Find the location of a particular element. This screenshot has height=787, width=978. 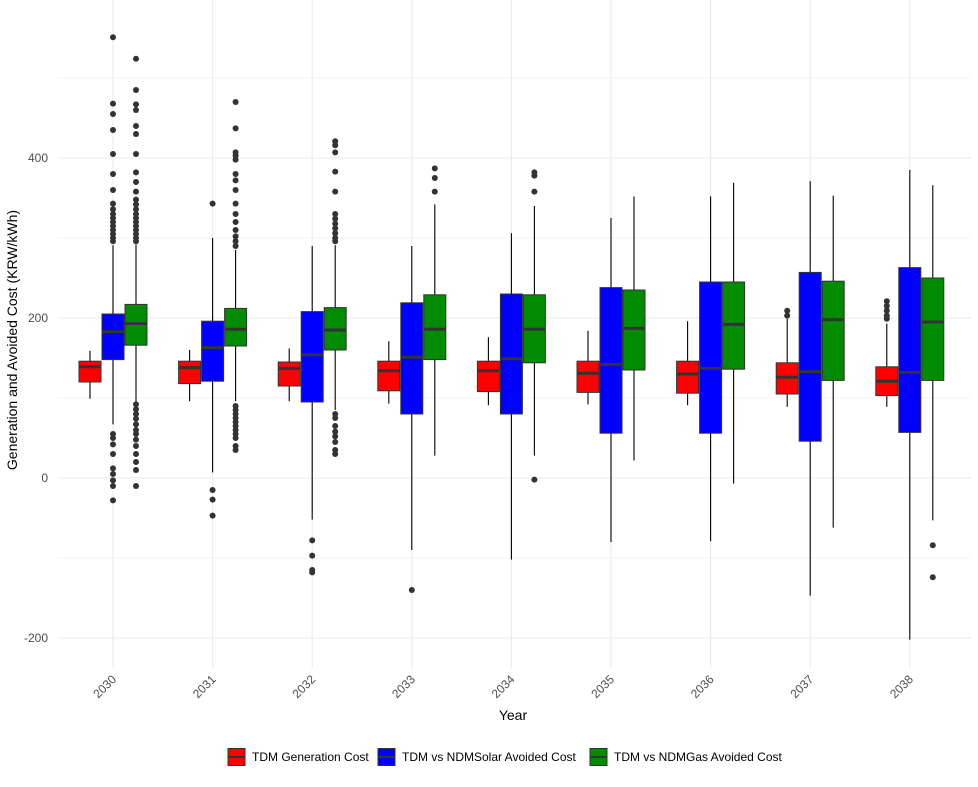

x-tick-label: 2038 is located at coordinates (901, 686).